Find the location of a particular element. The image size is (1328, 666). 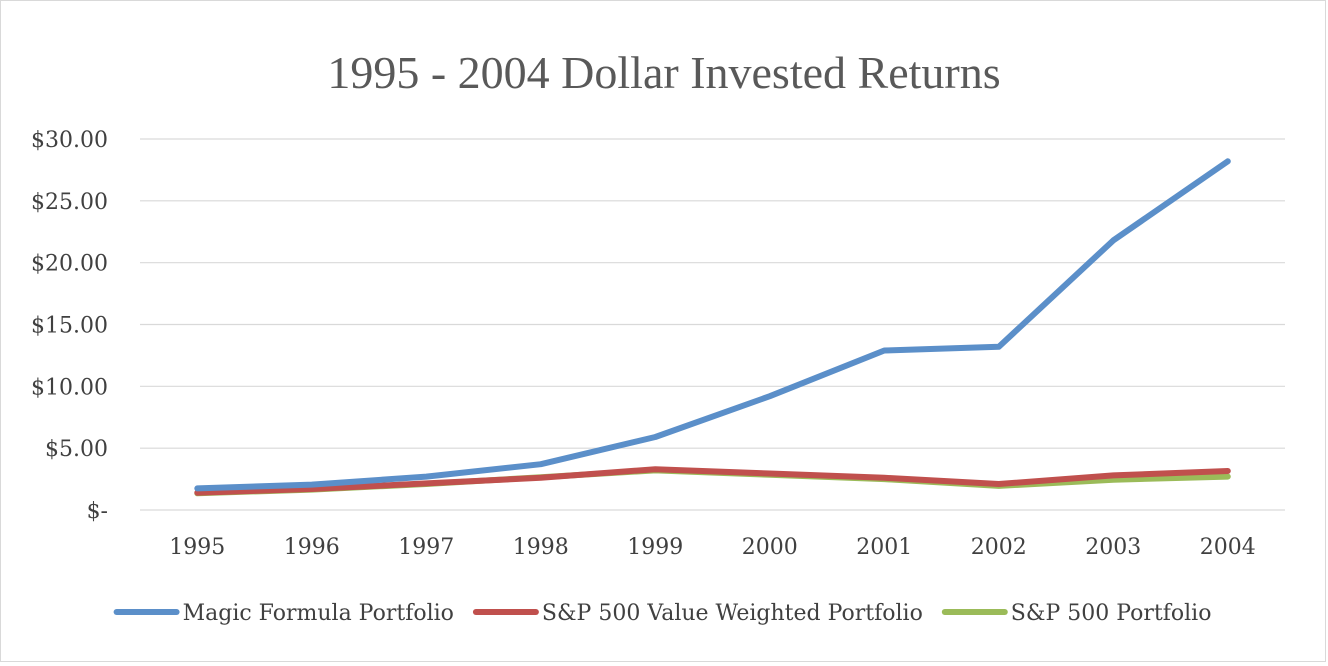

x-tick-label: 2003 is located at coordinates (1113, 547).